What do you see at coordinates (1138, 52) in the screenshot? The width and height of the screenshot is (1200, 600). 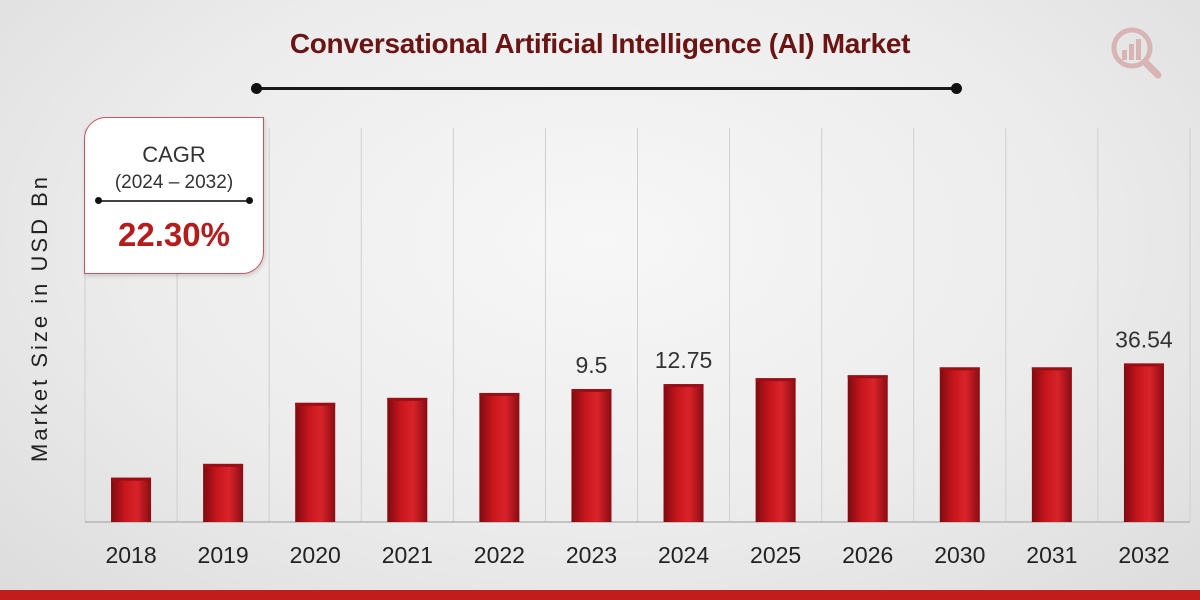 I see `bar-chart-magnifier-icon` at bounding box center [1138, 52].